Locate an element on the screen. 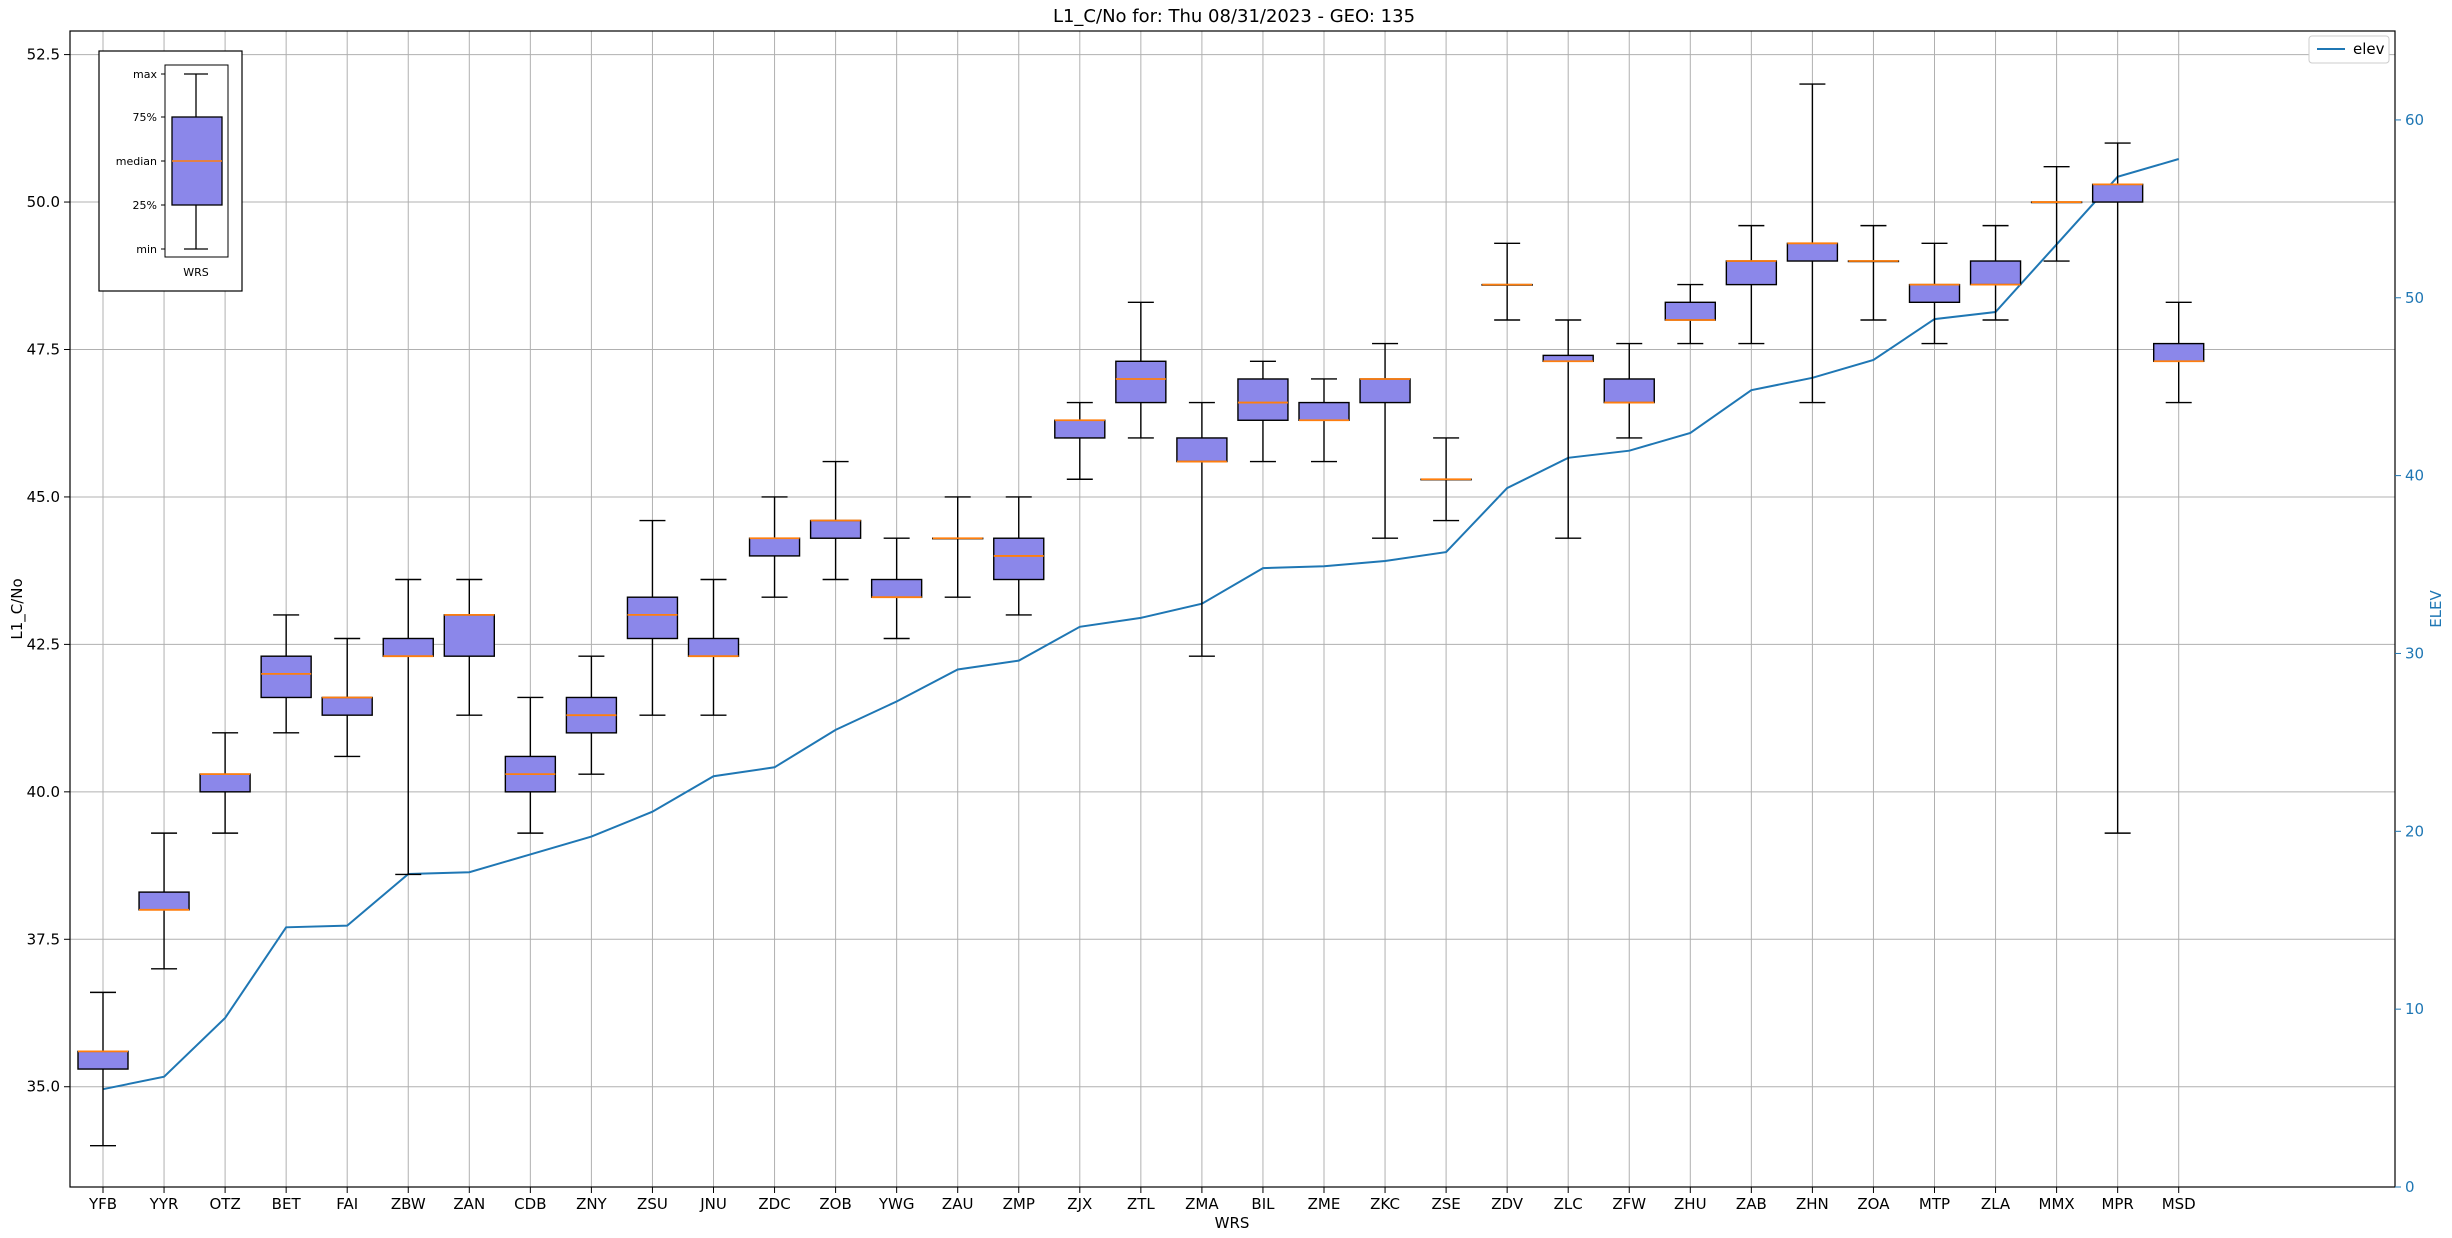 The width and height of the screenshot is (2452, 1238). series-legend-frame is located at coordinates (2349, 49).